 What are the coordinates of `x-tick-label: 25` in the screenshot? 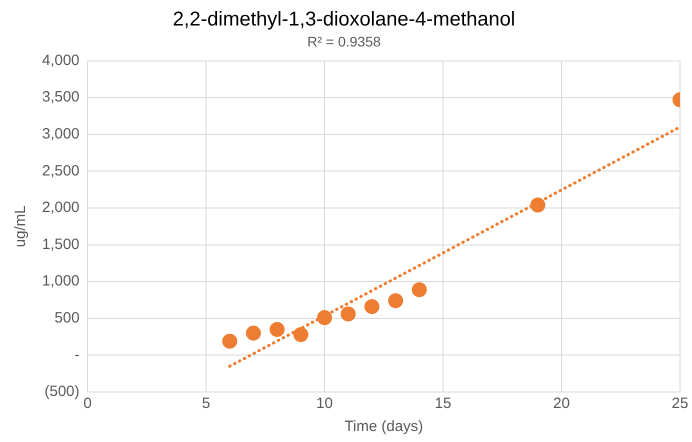 It's located at (680, 403).